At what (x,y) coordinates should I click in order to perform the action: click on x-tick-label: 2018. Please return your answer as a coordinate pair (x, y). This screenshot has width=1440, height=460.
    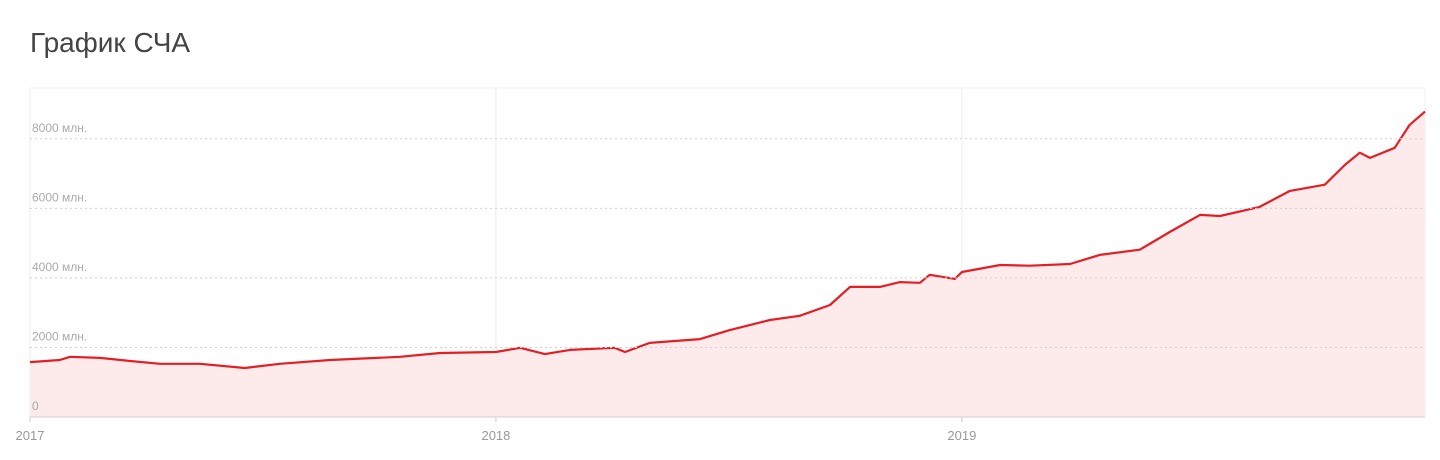
    Looking at the image, I should click on (495, 435).